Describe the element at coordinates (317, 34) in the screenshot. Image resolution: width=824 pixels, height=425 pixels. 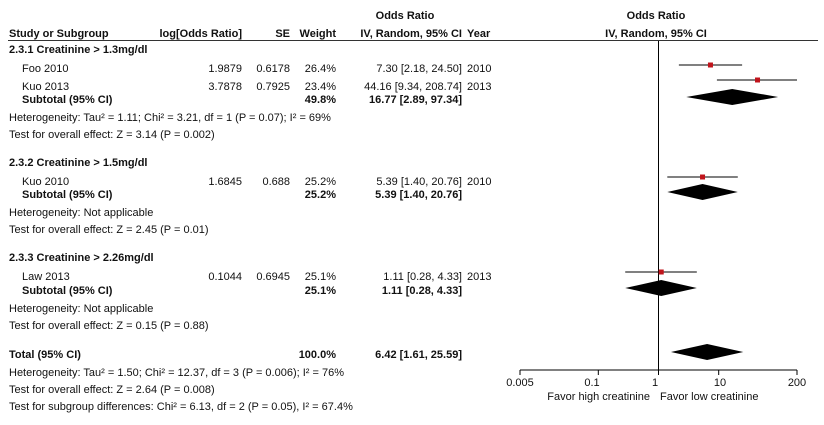
I see `col-weight-header: Weight` at that location.